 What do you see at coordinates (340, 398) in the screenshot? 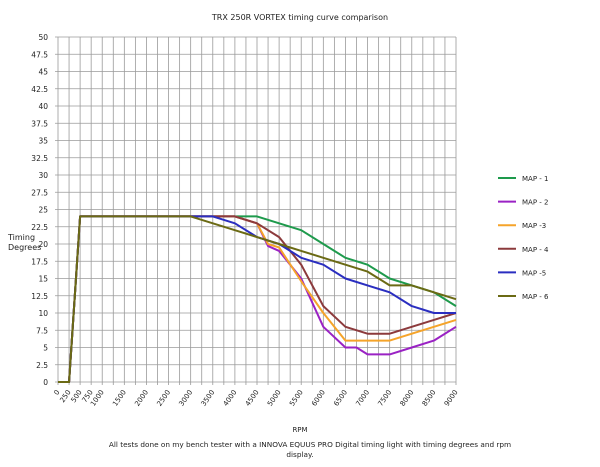
I see `x-tick-label: 6500` at bounding box center [340, 398].